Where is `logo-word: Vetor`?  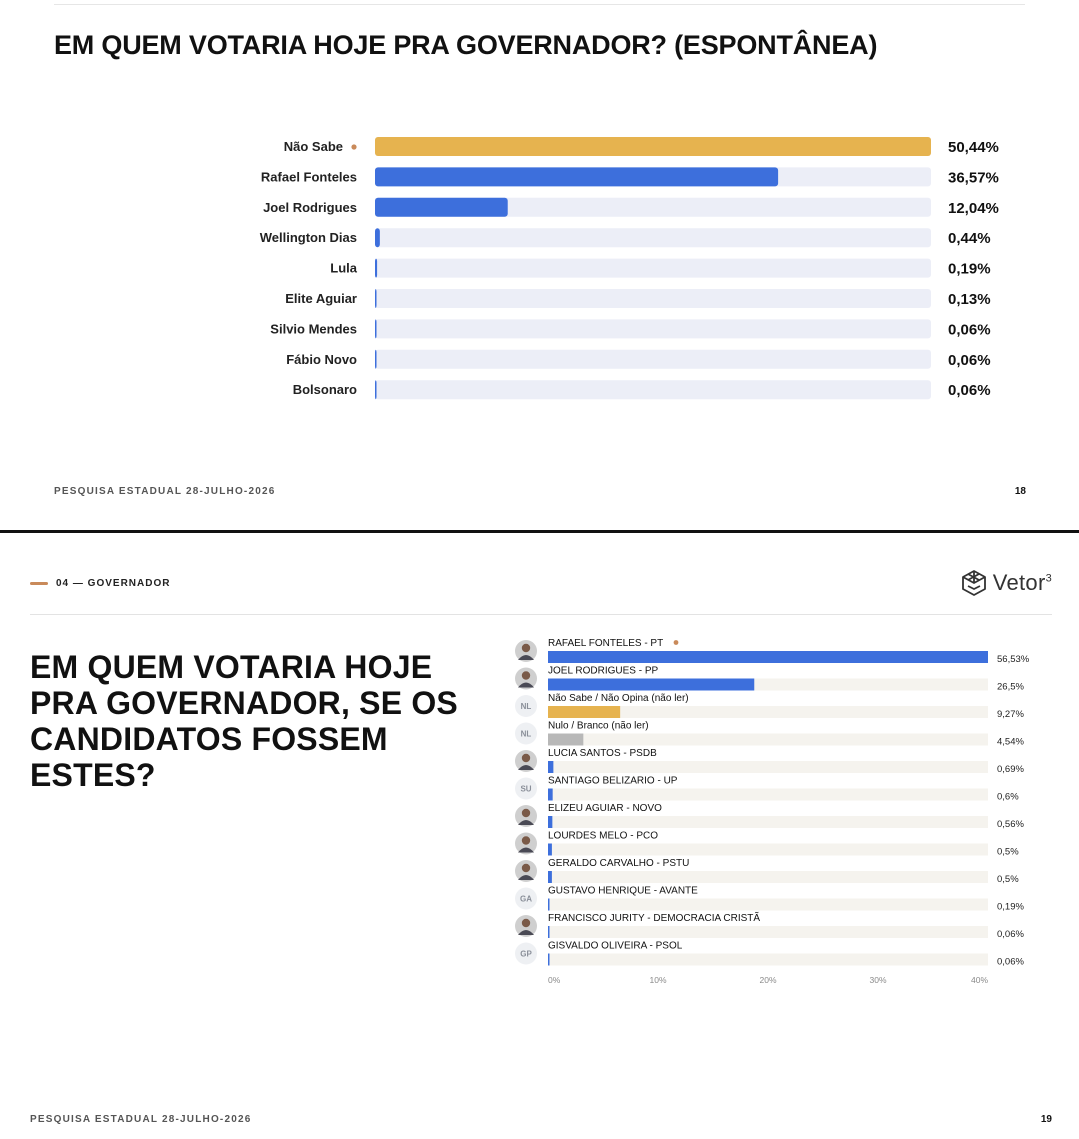 logo-word: Vetor is located at coordinates (1019, 582).